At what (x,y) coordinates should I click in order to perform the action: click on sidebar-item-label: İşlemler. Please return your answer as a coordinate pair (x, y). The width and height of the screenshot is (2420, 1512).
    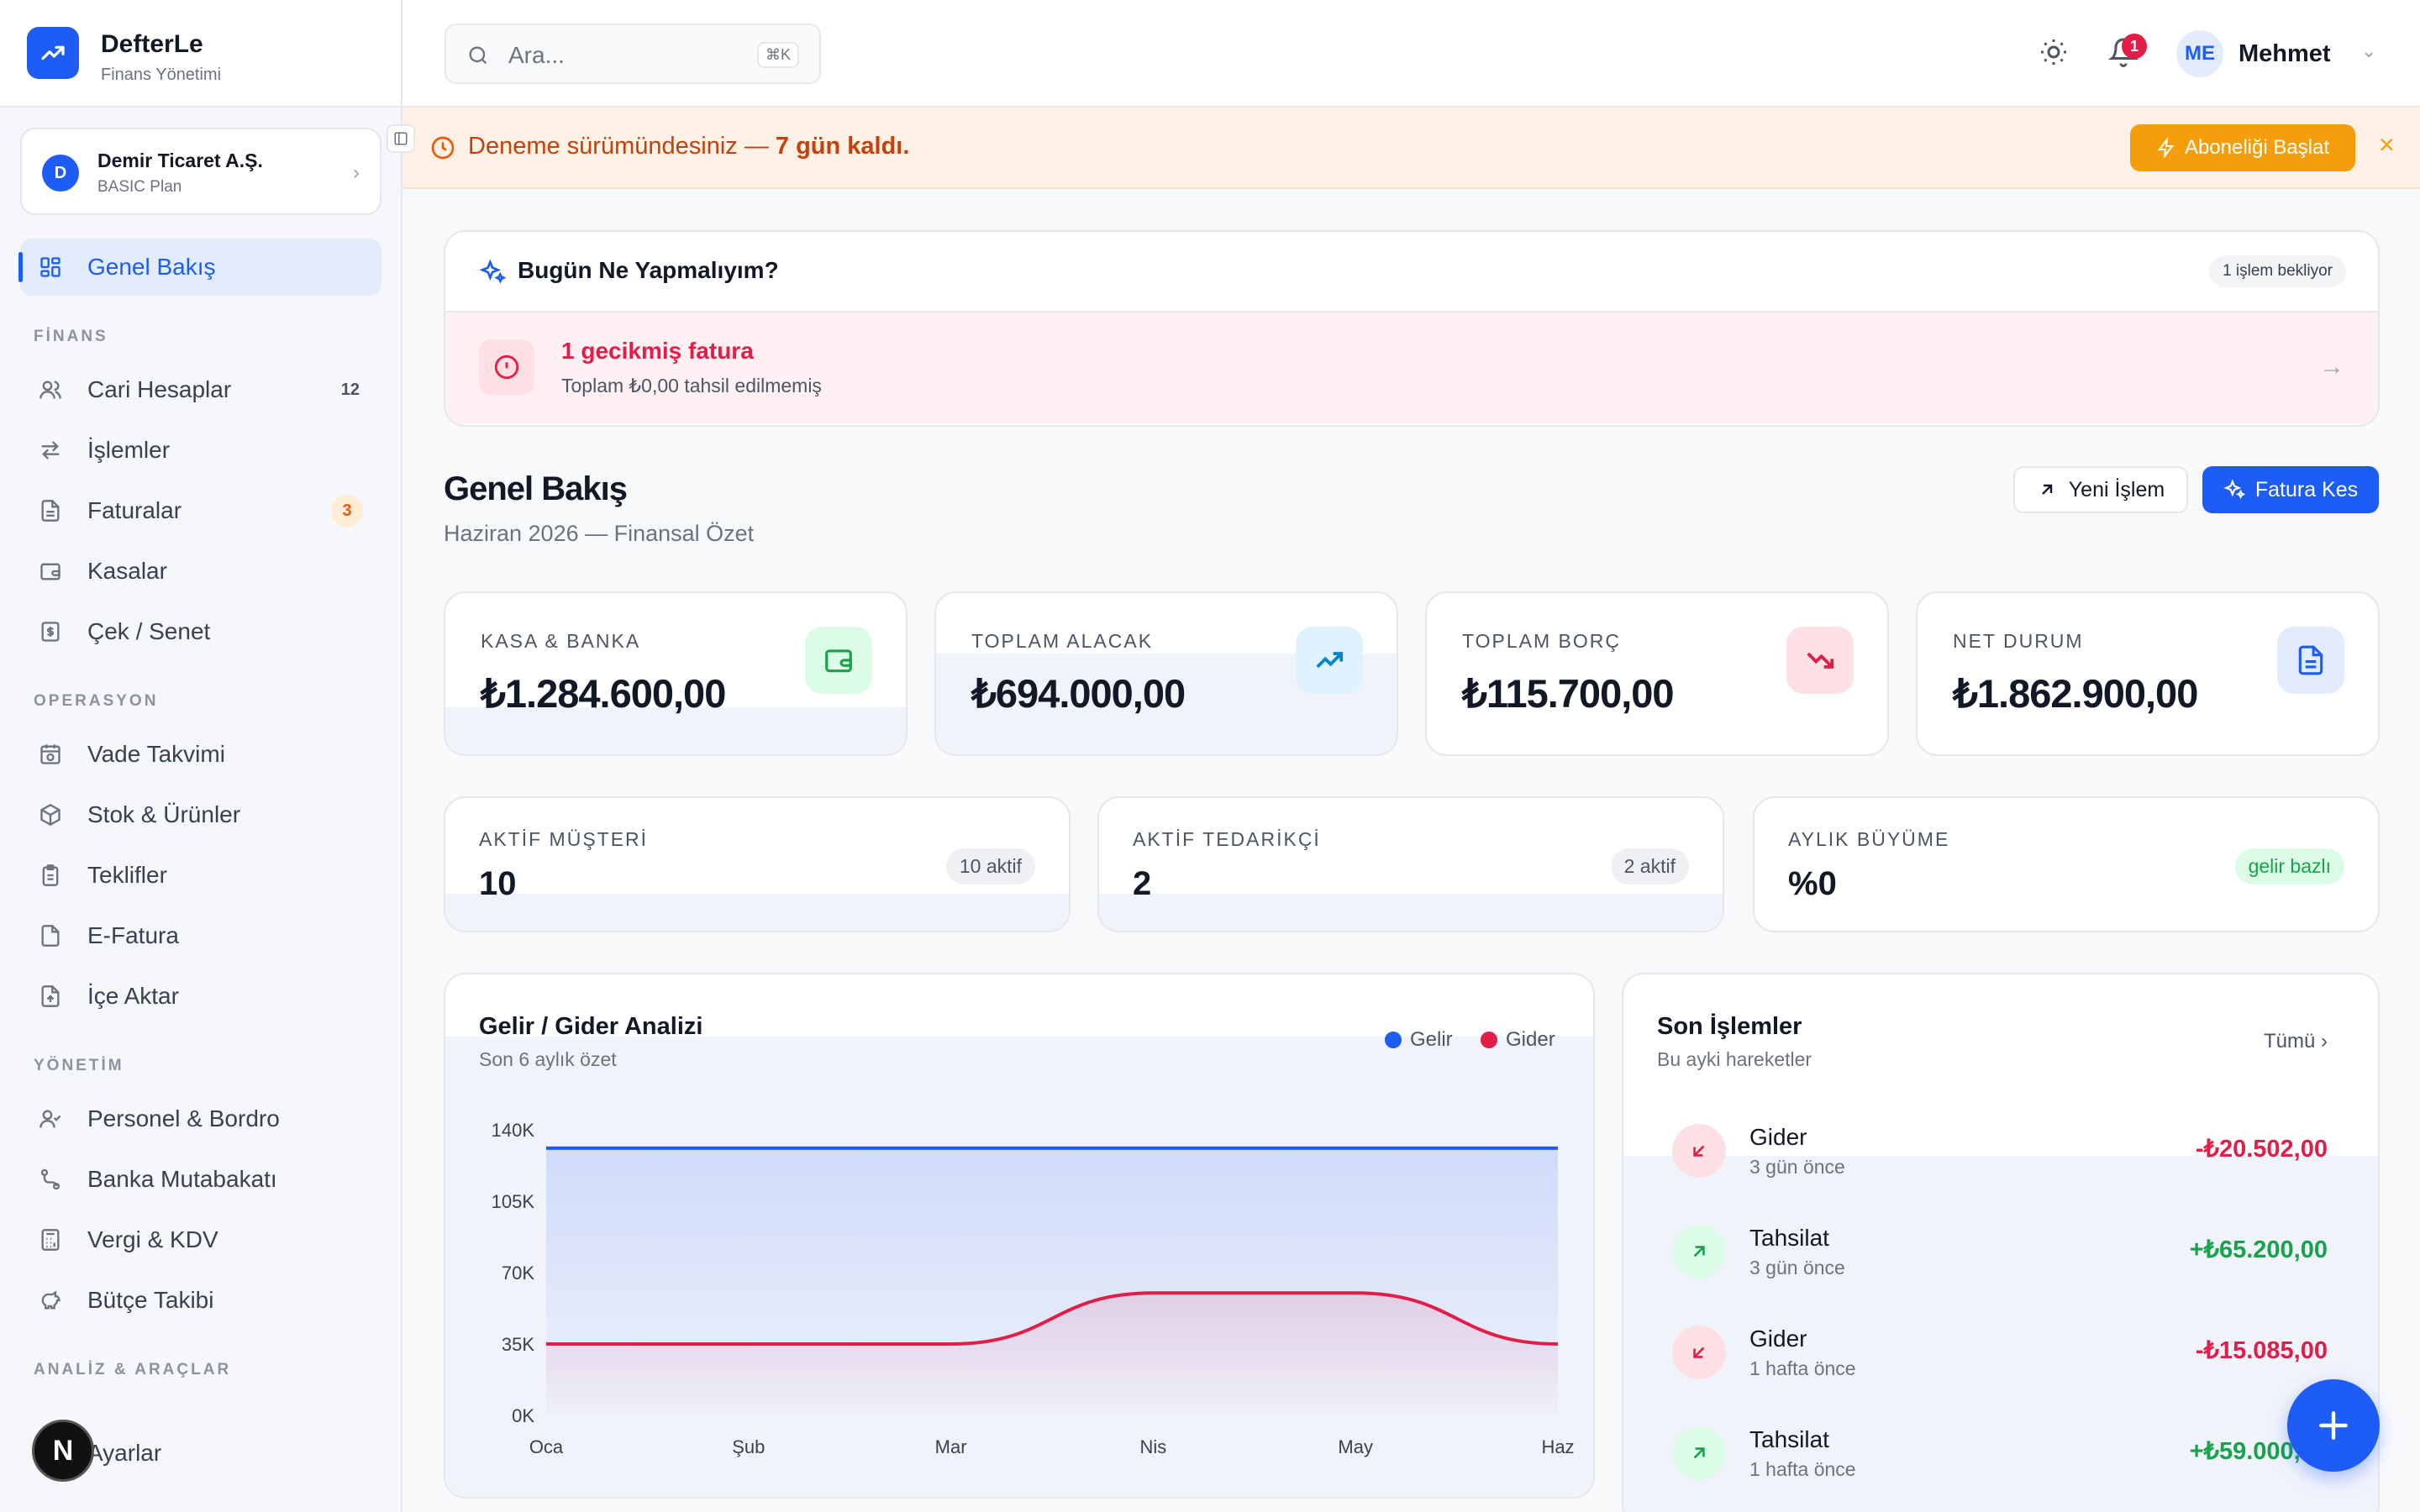
    Looking at the image, I should click on (129, 450).